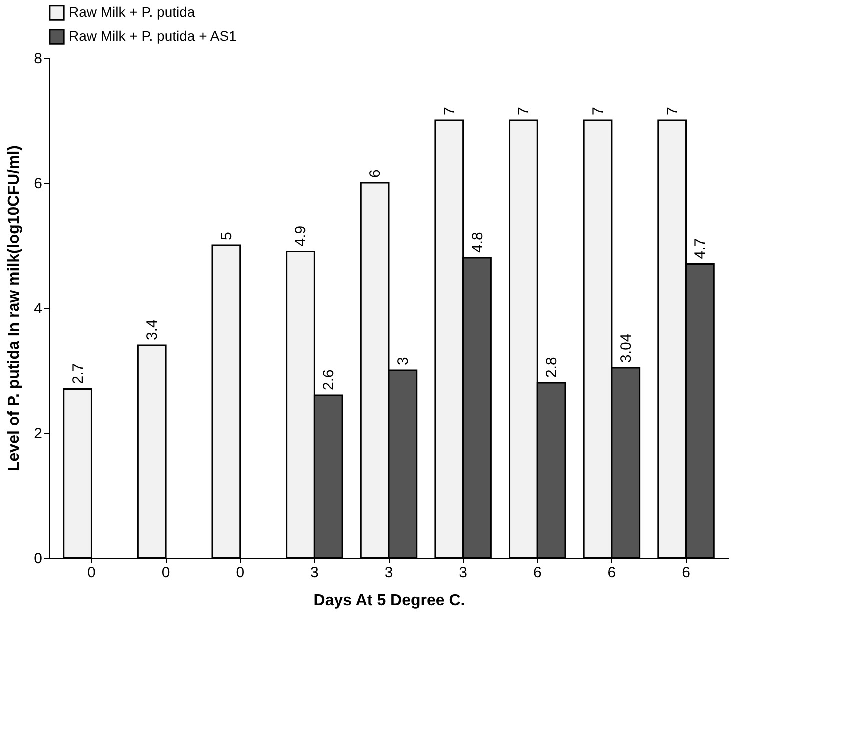 The height and width of the screenshot is (732, 859). Describe the element at coordinates (701, 249) in the screenshot. I see `data-label: 4.7` at that location.